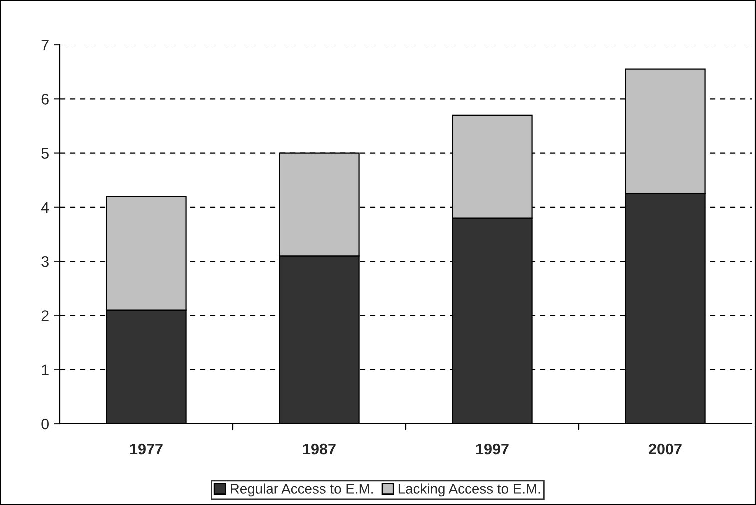 The height and width of the screenshot is (505, 756). What do you see at coordinates (45, 316) in the screenshot?
I see `y-tick-label: 2` at bounding box center [45, 316].